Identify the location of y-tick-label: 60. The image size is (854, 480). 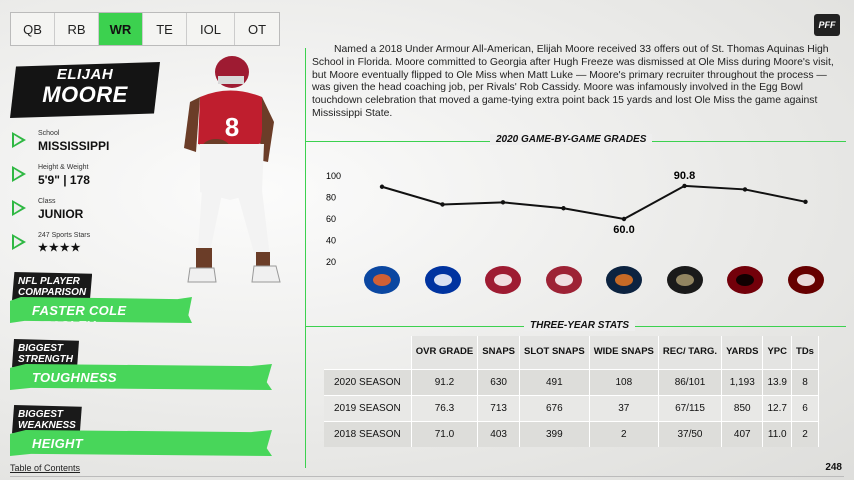
(331, 219).